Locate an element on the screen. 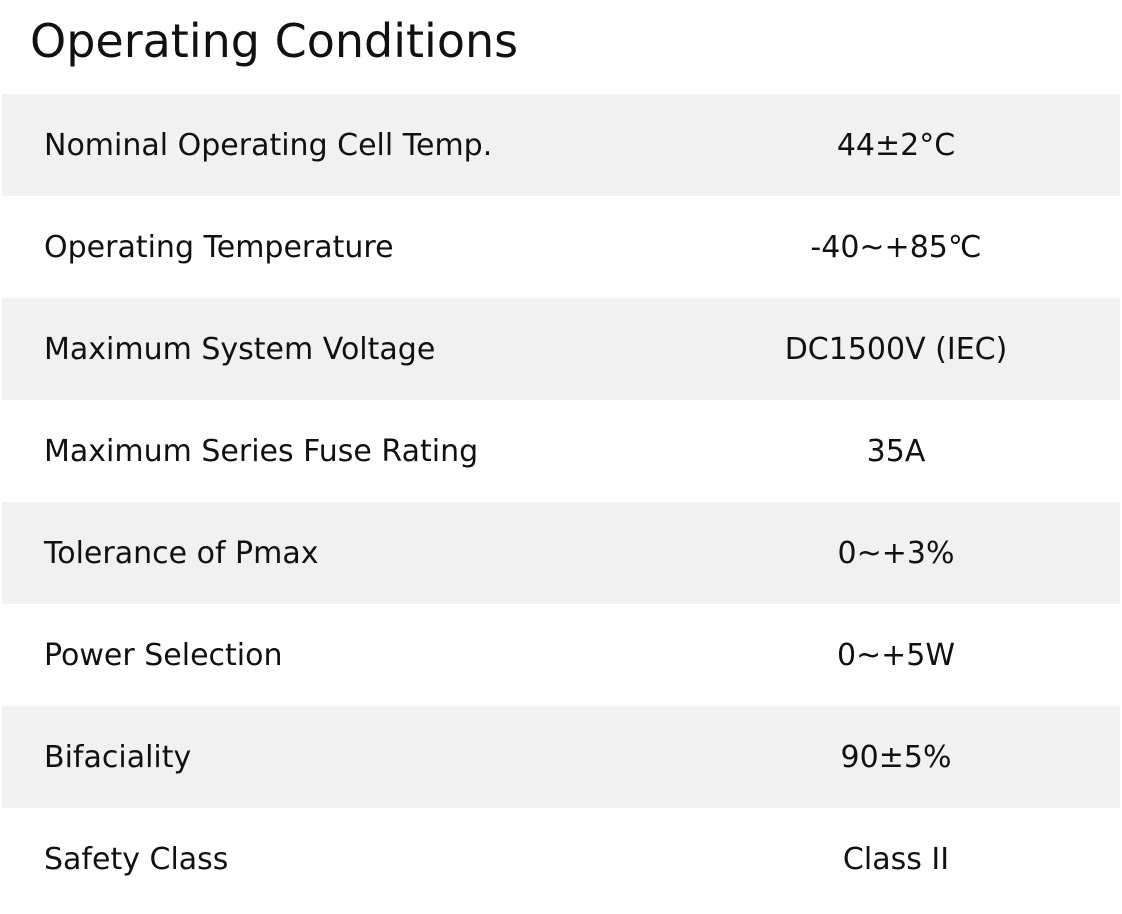 This screenshot has height=914, width=1122. label-cell: Maximum System Voltage is located at coordinates (240, 349).